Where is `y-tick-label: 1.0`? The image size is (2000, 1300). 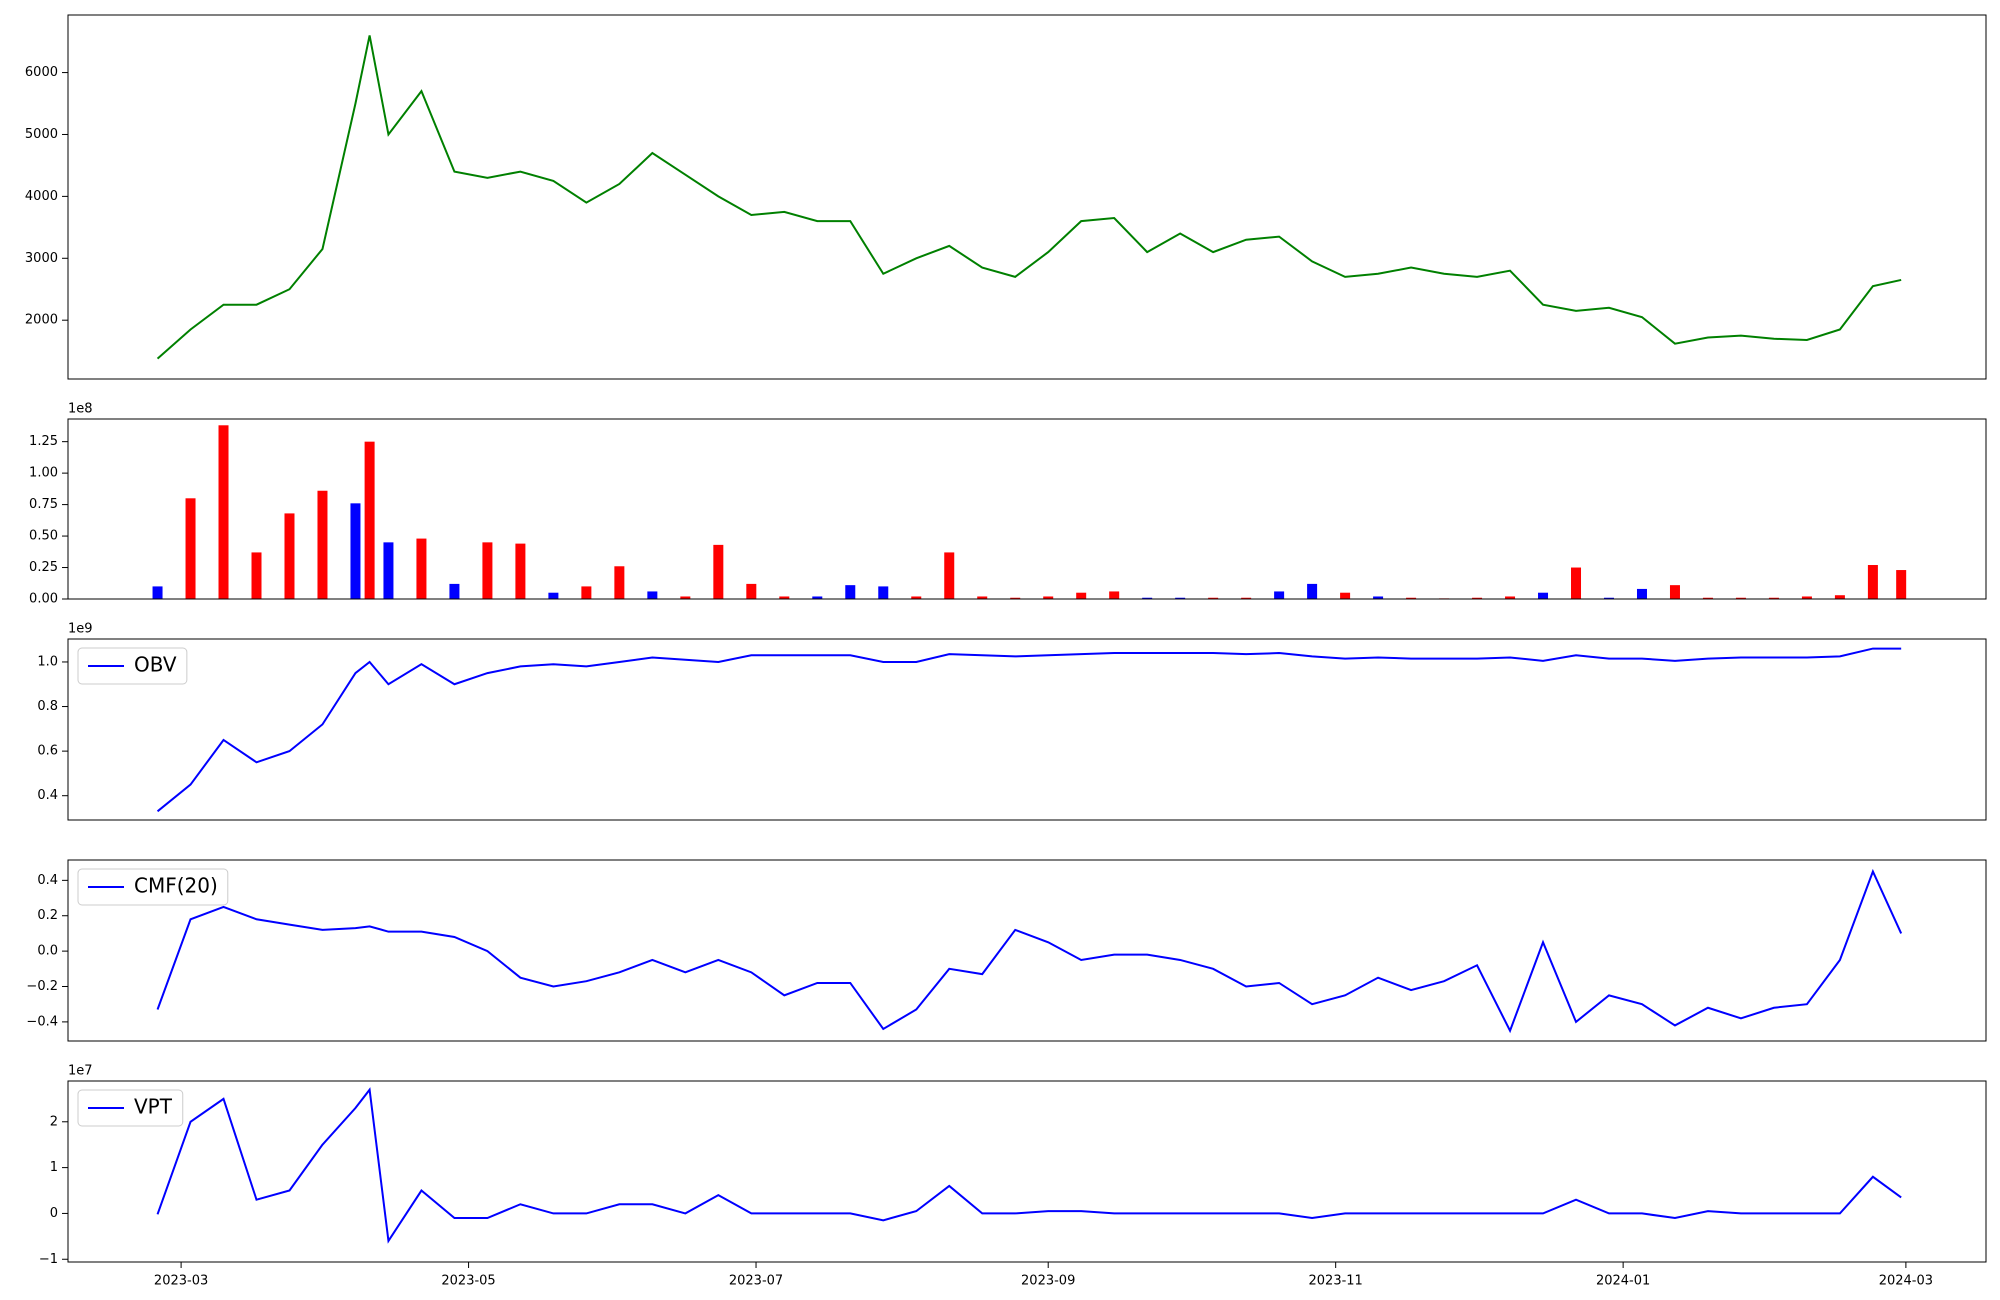 y-tick-label: 1.0 is located at coordinates (47, 661).